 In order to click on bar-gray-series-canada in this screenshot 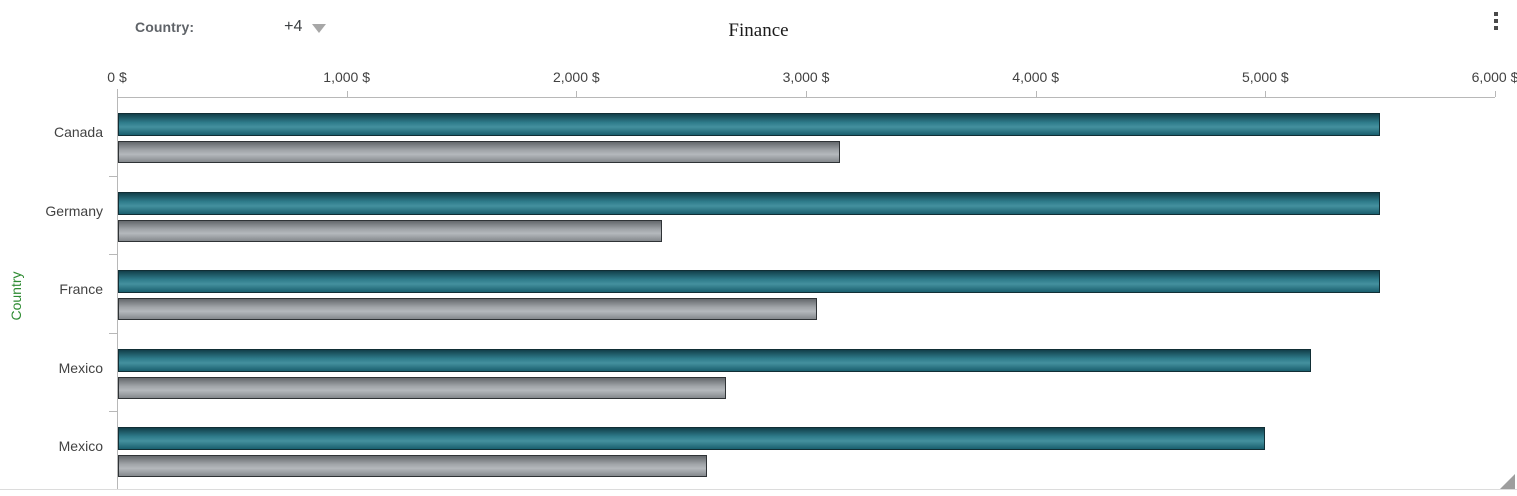, I will do `click(479, 152)`.